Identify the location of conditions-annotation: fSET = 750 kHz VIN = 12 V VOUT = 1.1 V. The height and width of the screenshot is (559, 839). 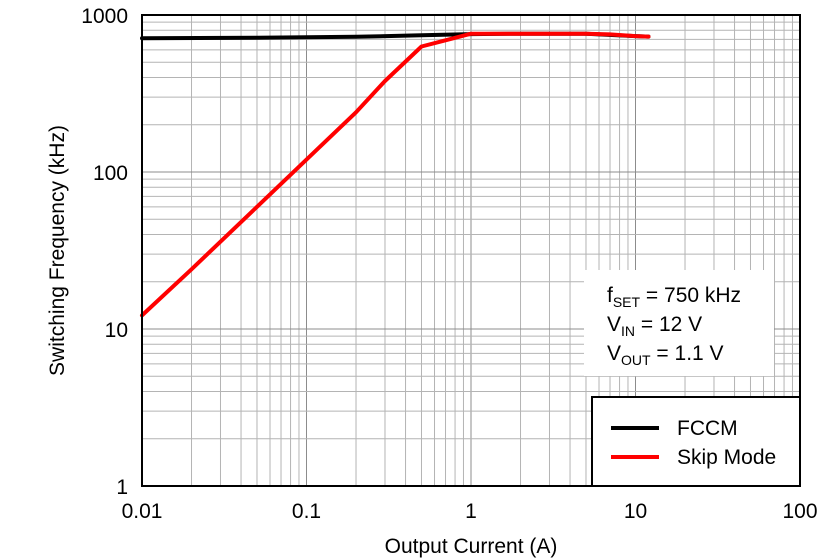
(679, 323).